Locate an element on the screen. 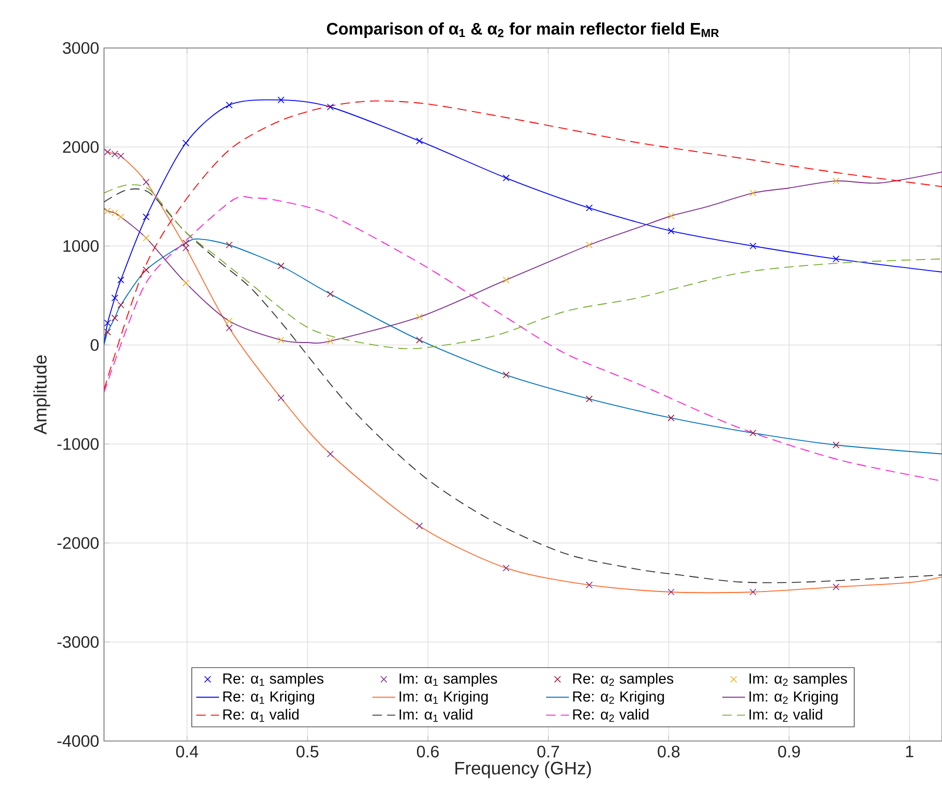  x-tick-label: 0.4 is located at coordinates (187, 752).